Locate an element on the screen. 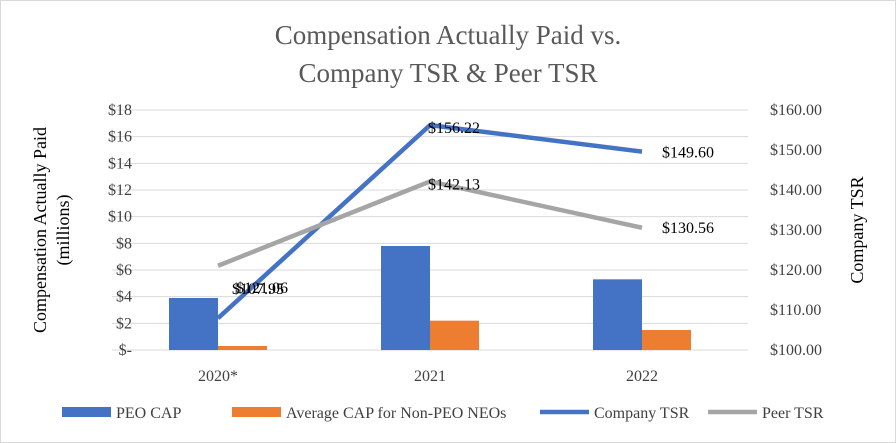  y-right-tick-label: $100.00 is located at coordinates (796, 350).